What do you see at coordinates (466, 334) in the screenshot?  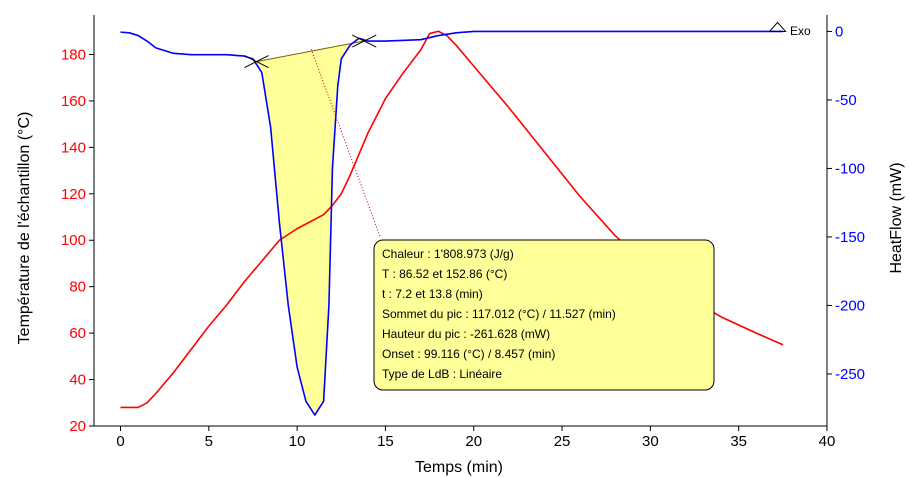 I see `peak-info-line: Hauteur du pic : -261.628 (mW)` at bounding box center [466, 334].